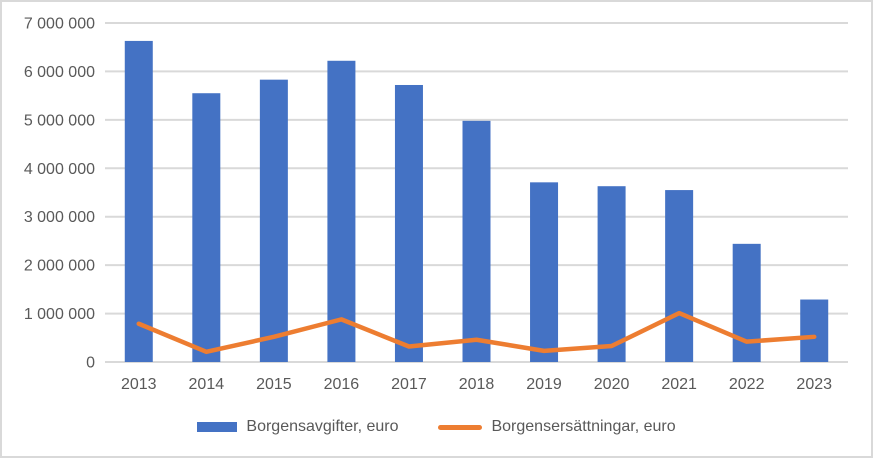  Describe the element at coordinates (59, 169) in the screenshot. I see `y-axis-tick-label: 4 000 000` at that location.